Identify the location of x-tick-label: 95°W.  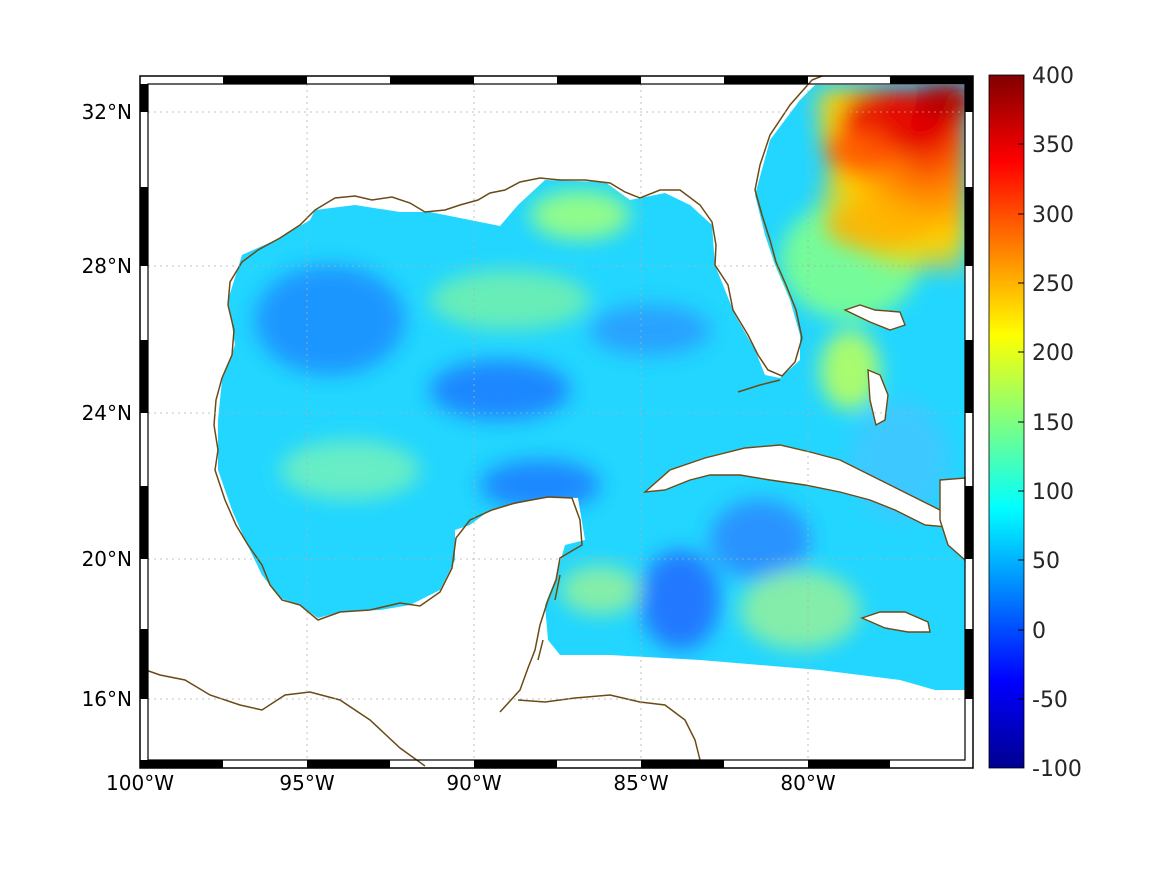
(306, 783).